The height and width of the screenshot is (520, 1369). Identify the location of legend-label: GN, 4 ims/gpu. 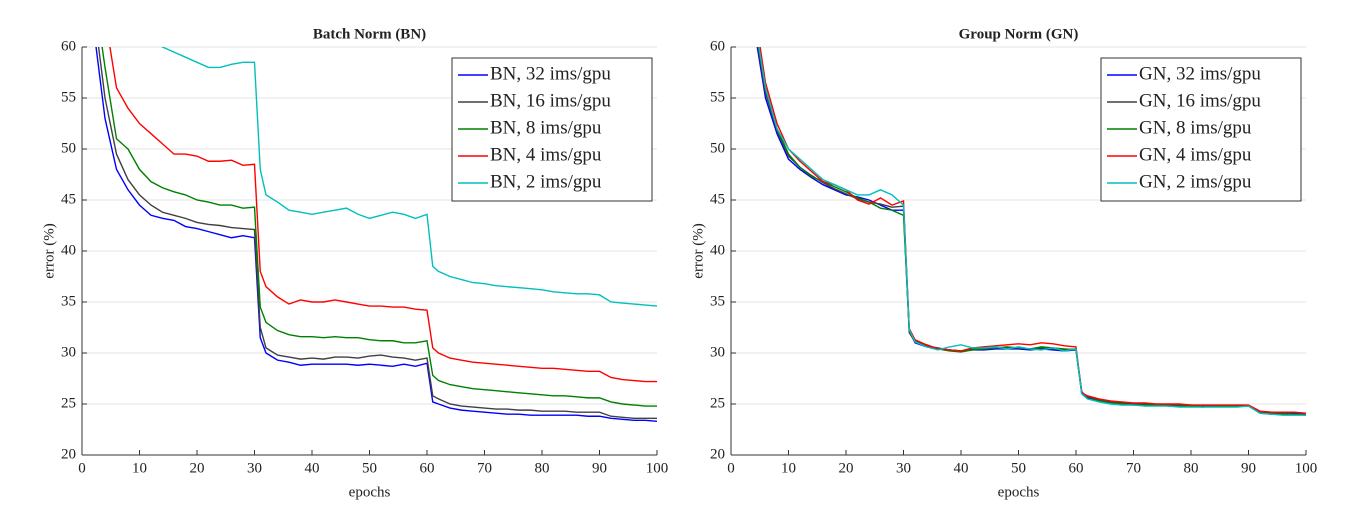
(1195, 154).